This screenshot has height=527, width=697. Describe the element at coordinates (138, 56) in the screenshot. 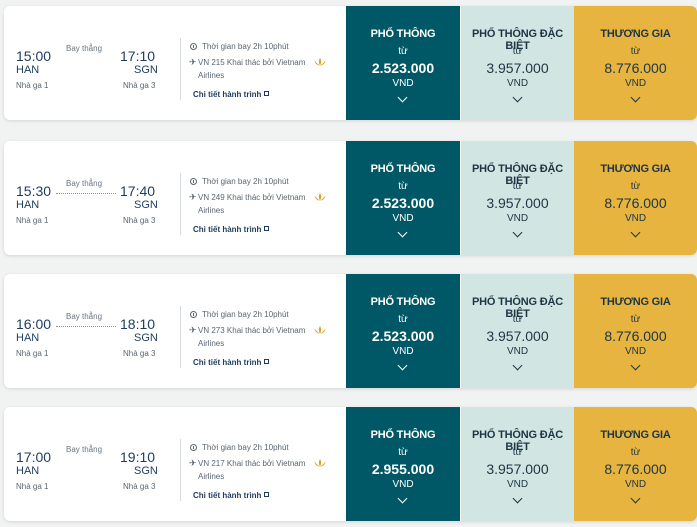

I see `arrival-time: 17:10` at that location.